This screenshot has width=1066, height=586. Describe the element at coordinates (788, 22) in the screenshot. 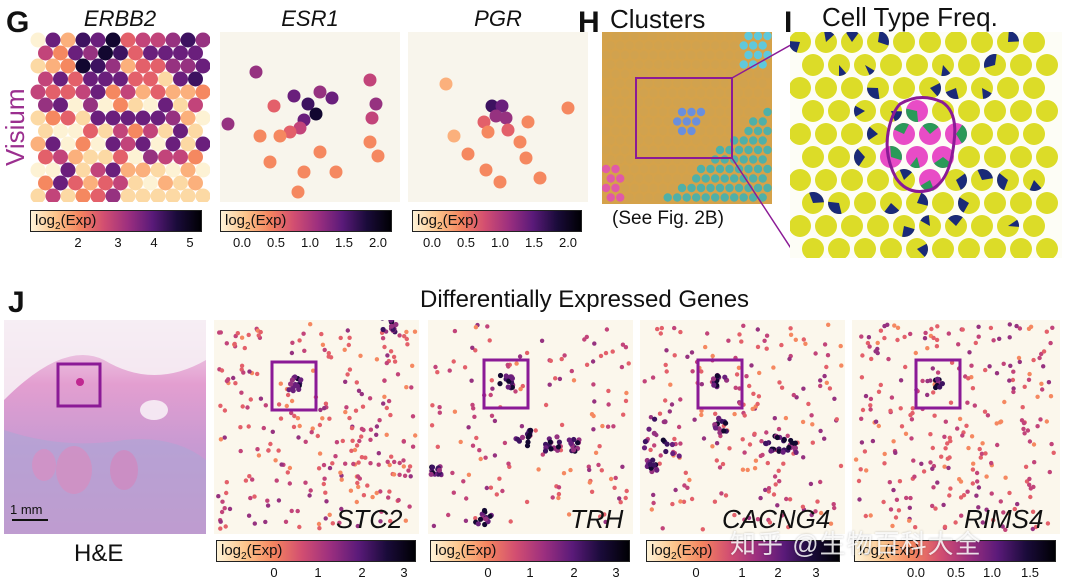

I see `panel-letter-i: I` at that location.